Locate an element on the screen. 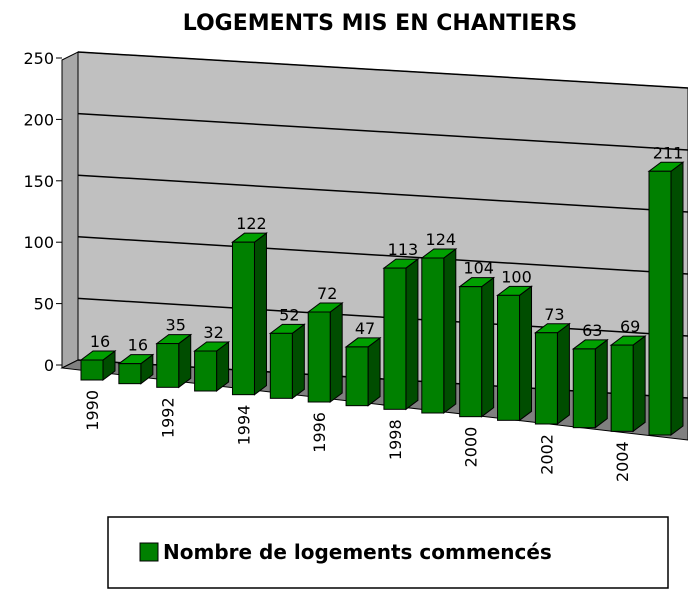  x-tick-label: 1996 is located at coordinates (319, 432).